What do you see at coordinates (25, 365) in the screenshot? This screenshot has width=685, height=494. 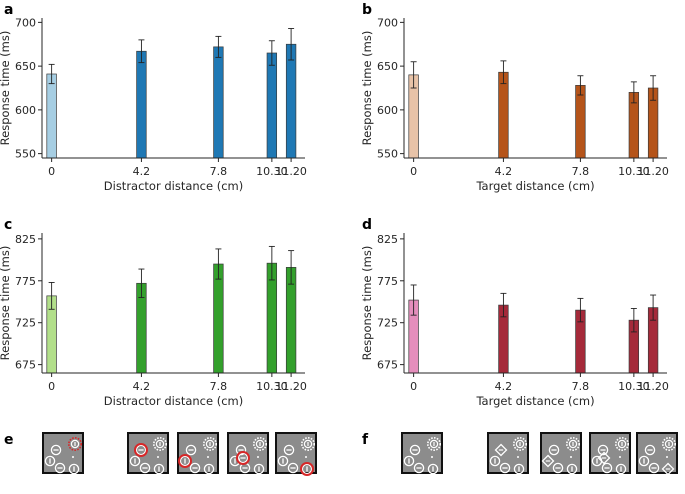 I see `y-tick-label: 675` at bounding box center [25, 365].